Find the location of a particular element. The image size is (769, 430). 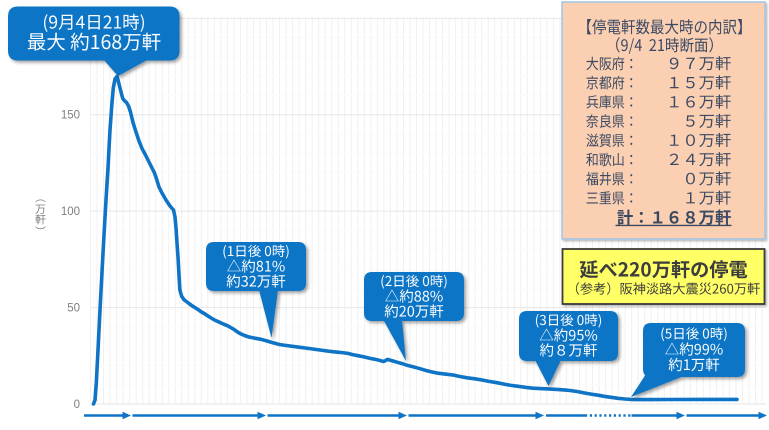

svg-text: 150 is located at coordinates (70, 116).